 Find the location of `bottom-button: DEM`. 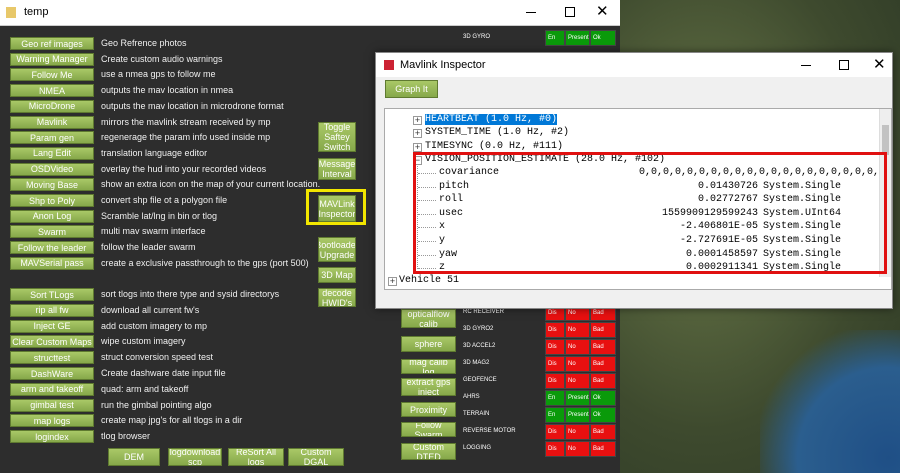

bottom-button: DEM is located at coordinates (134, 457).